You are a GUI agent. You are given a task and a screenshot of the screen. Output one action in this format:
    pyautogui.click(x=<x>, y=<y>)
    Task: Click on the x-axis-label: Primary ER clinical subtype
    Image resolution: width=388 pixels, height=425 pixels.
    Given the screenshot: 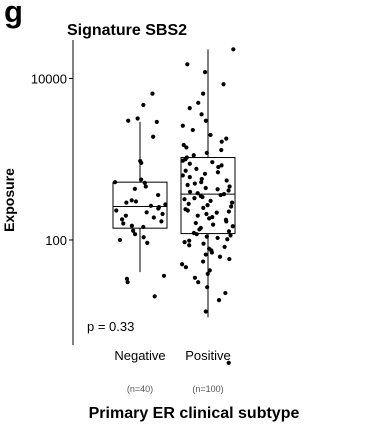 What is the action you would take?
    pyautogui.click(x=194, y=413)
    